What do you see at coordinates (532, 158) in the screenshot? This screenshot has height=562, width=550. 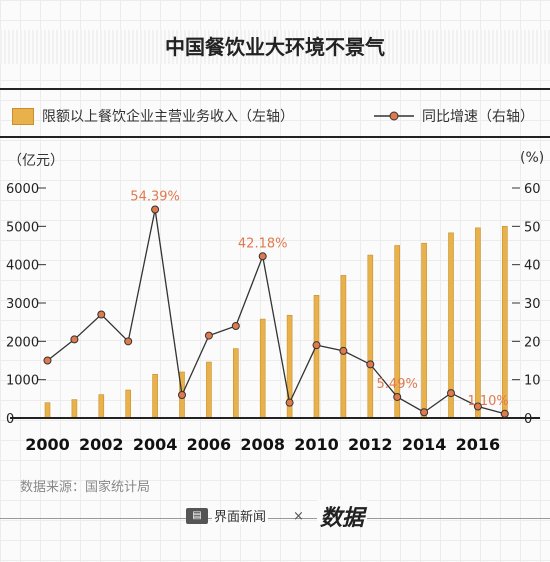 I see `right-axis-unit: (%)` at bounding box center [532, 158].